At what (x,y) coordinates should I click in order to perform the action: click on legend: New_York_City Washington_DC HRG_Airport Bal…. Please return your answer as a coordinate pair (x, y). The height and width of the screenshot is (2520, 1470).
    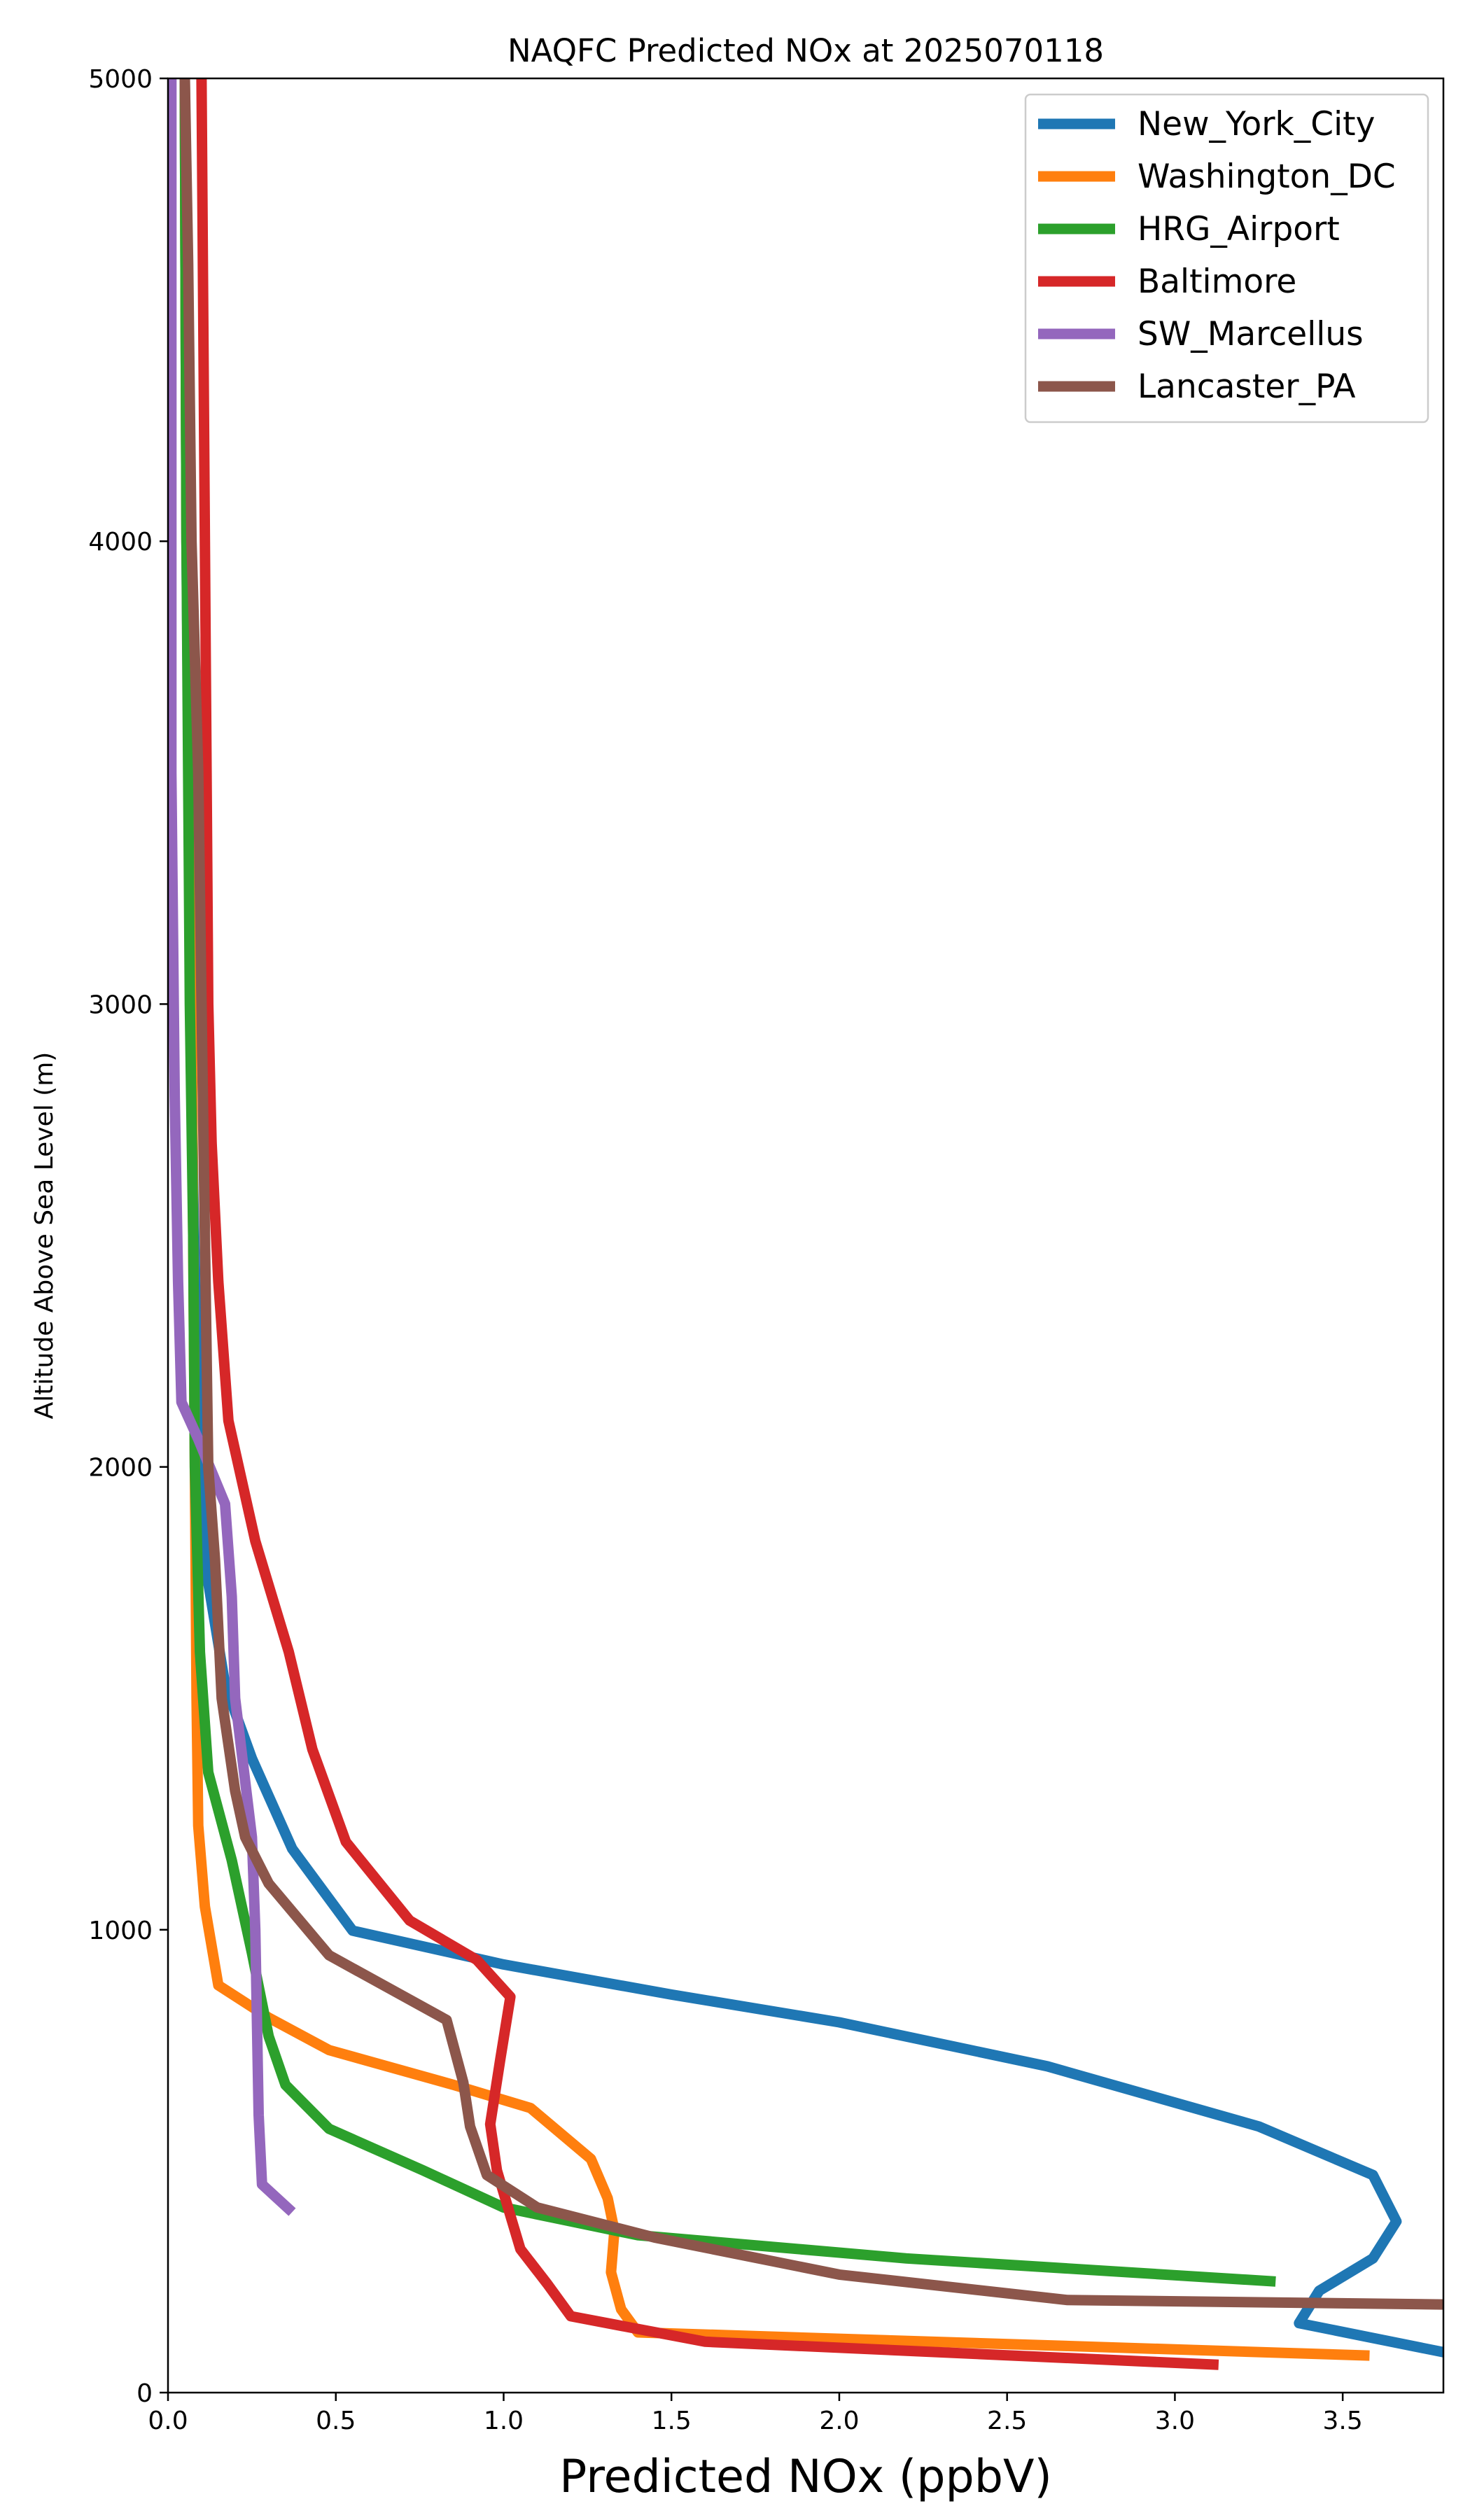
    Looking at the image, I should click on (1226, 258).